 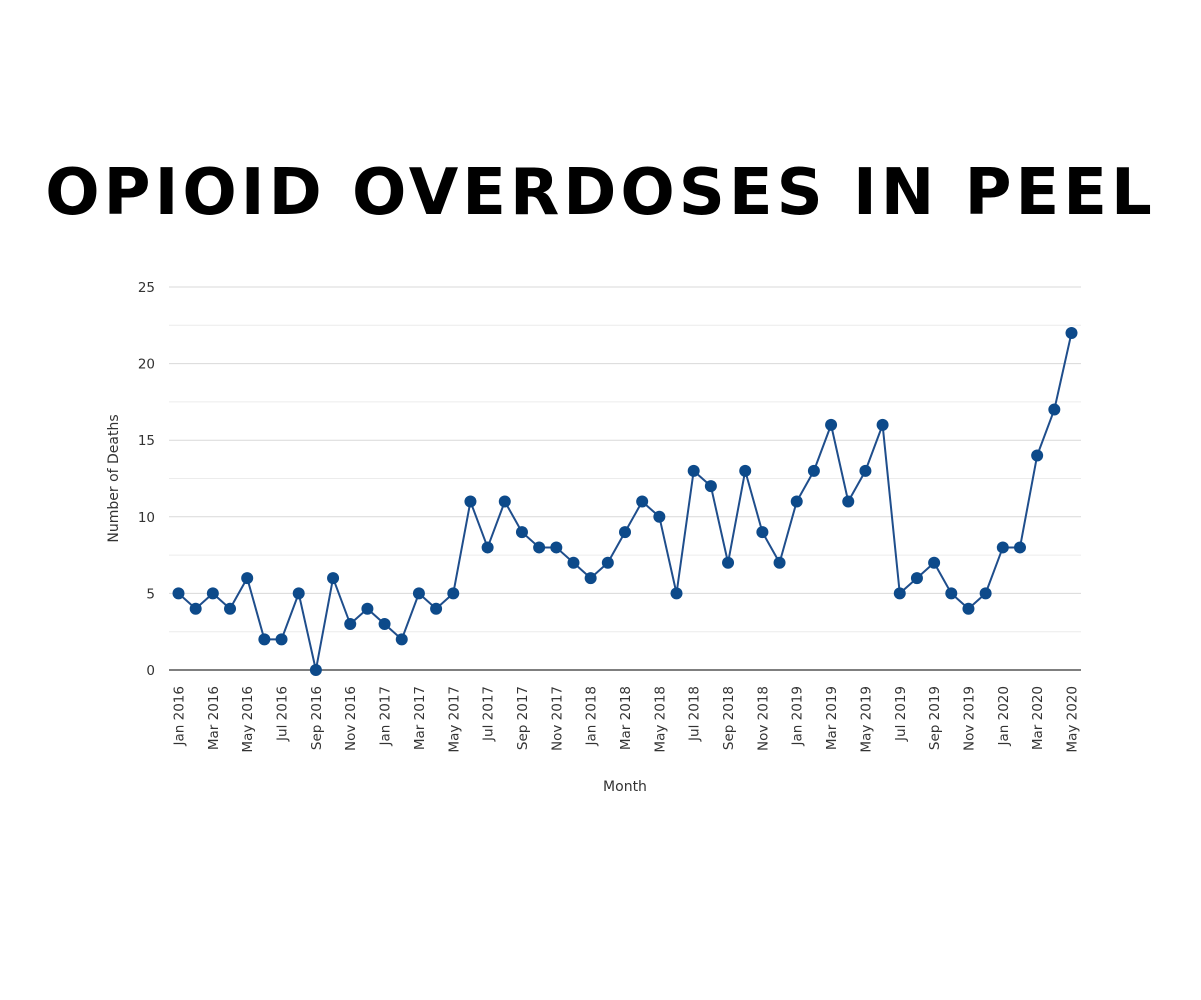 What do you see at coordinates (420, 718) in the screenshot?
I see `x-tick-label: Mar 2017` at bounding box center [420, 718].